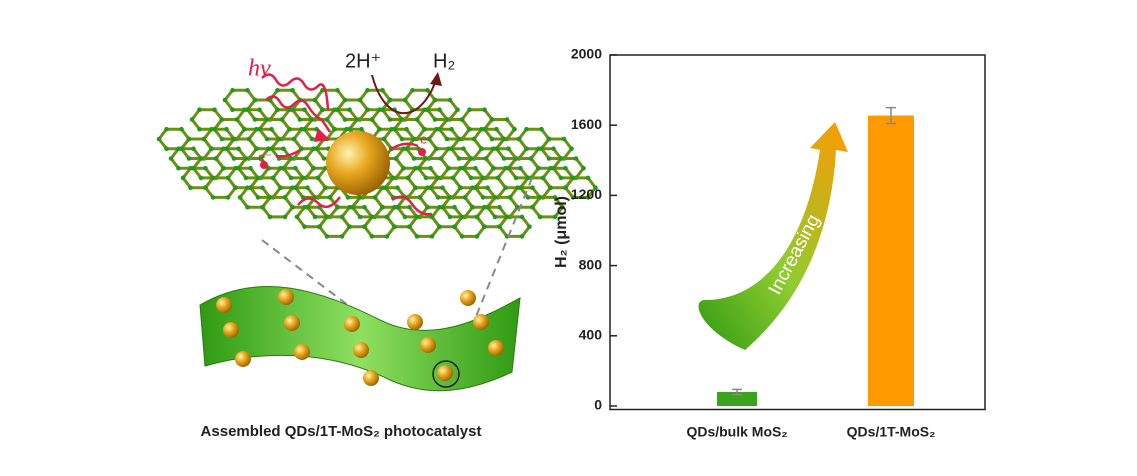  I want to click on zoom-circle, so click(446, 374).